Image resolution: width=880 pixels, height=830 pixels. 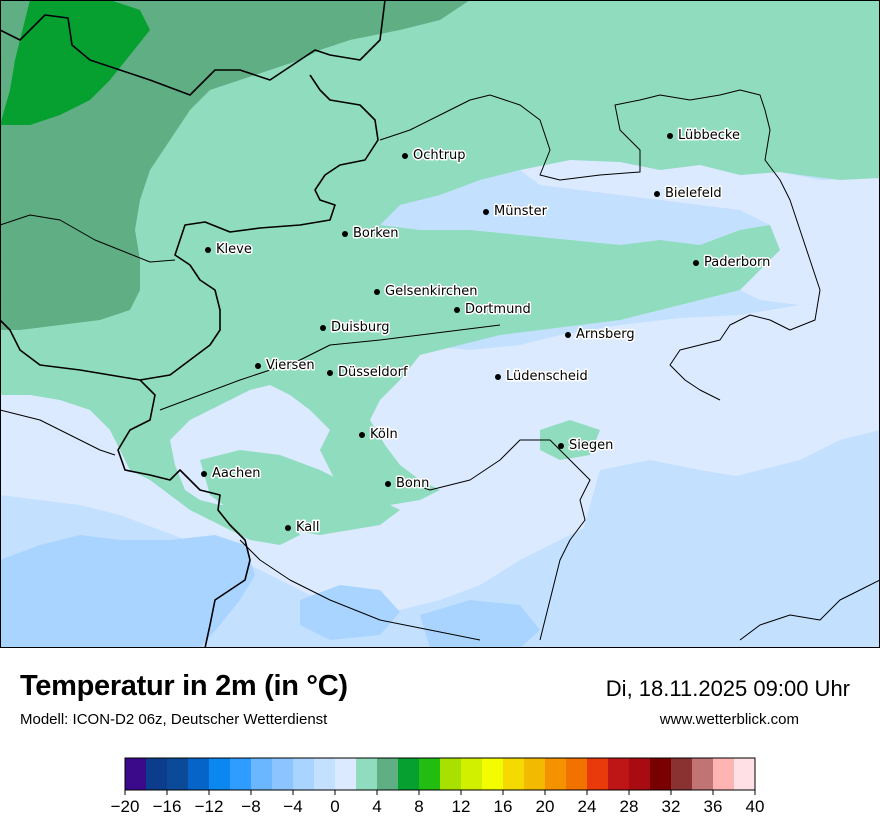 I want to click on website-link: www.wetterblick.com, so click(x=729, y=719).